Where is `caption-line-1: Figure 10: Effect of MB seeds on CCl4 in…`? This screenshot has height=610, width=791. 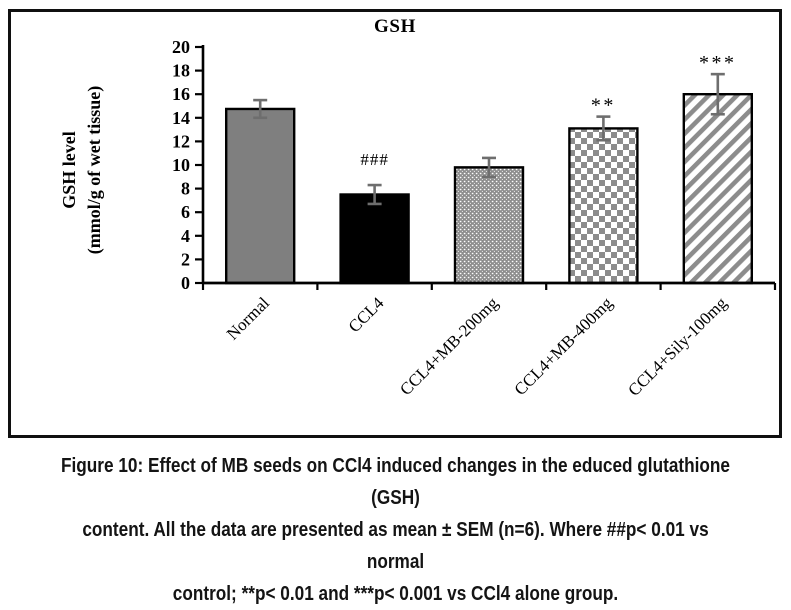 caption-line-1: Figure 10: Effect of MB seeds on CCl4 in… is located at coordinates (395, 482).